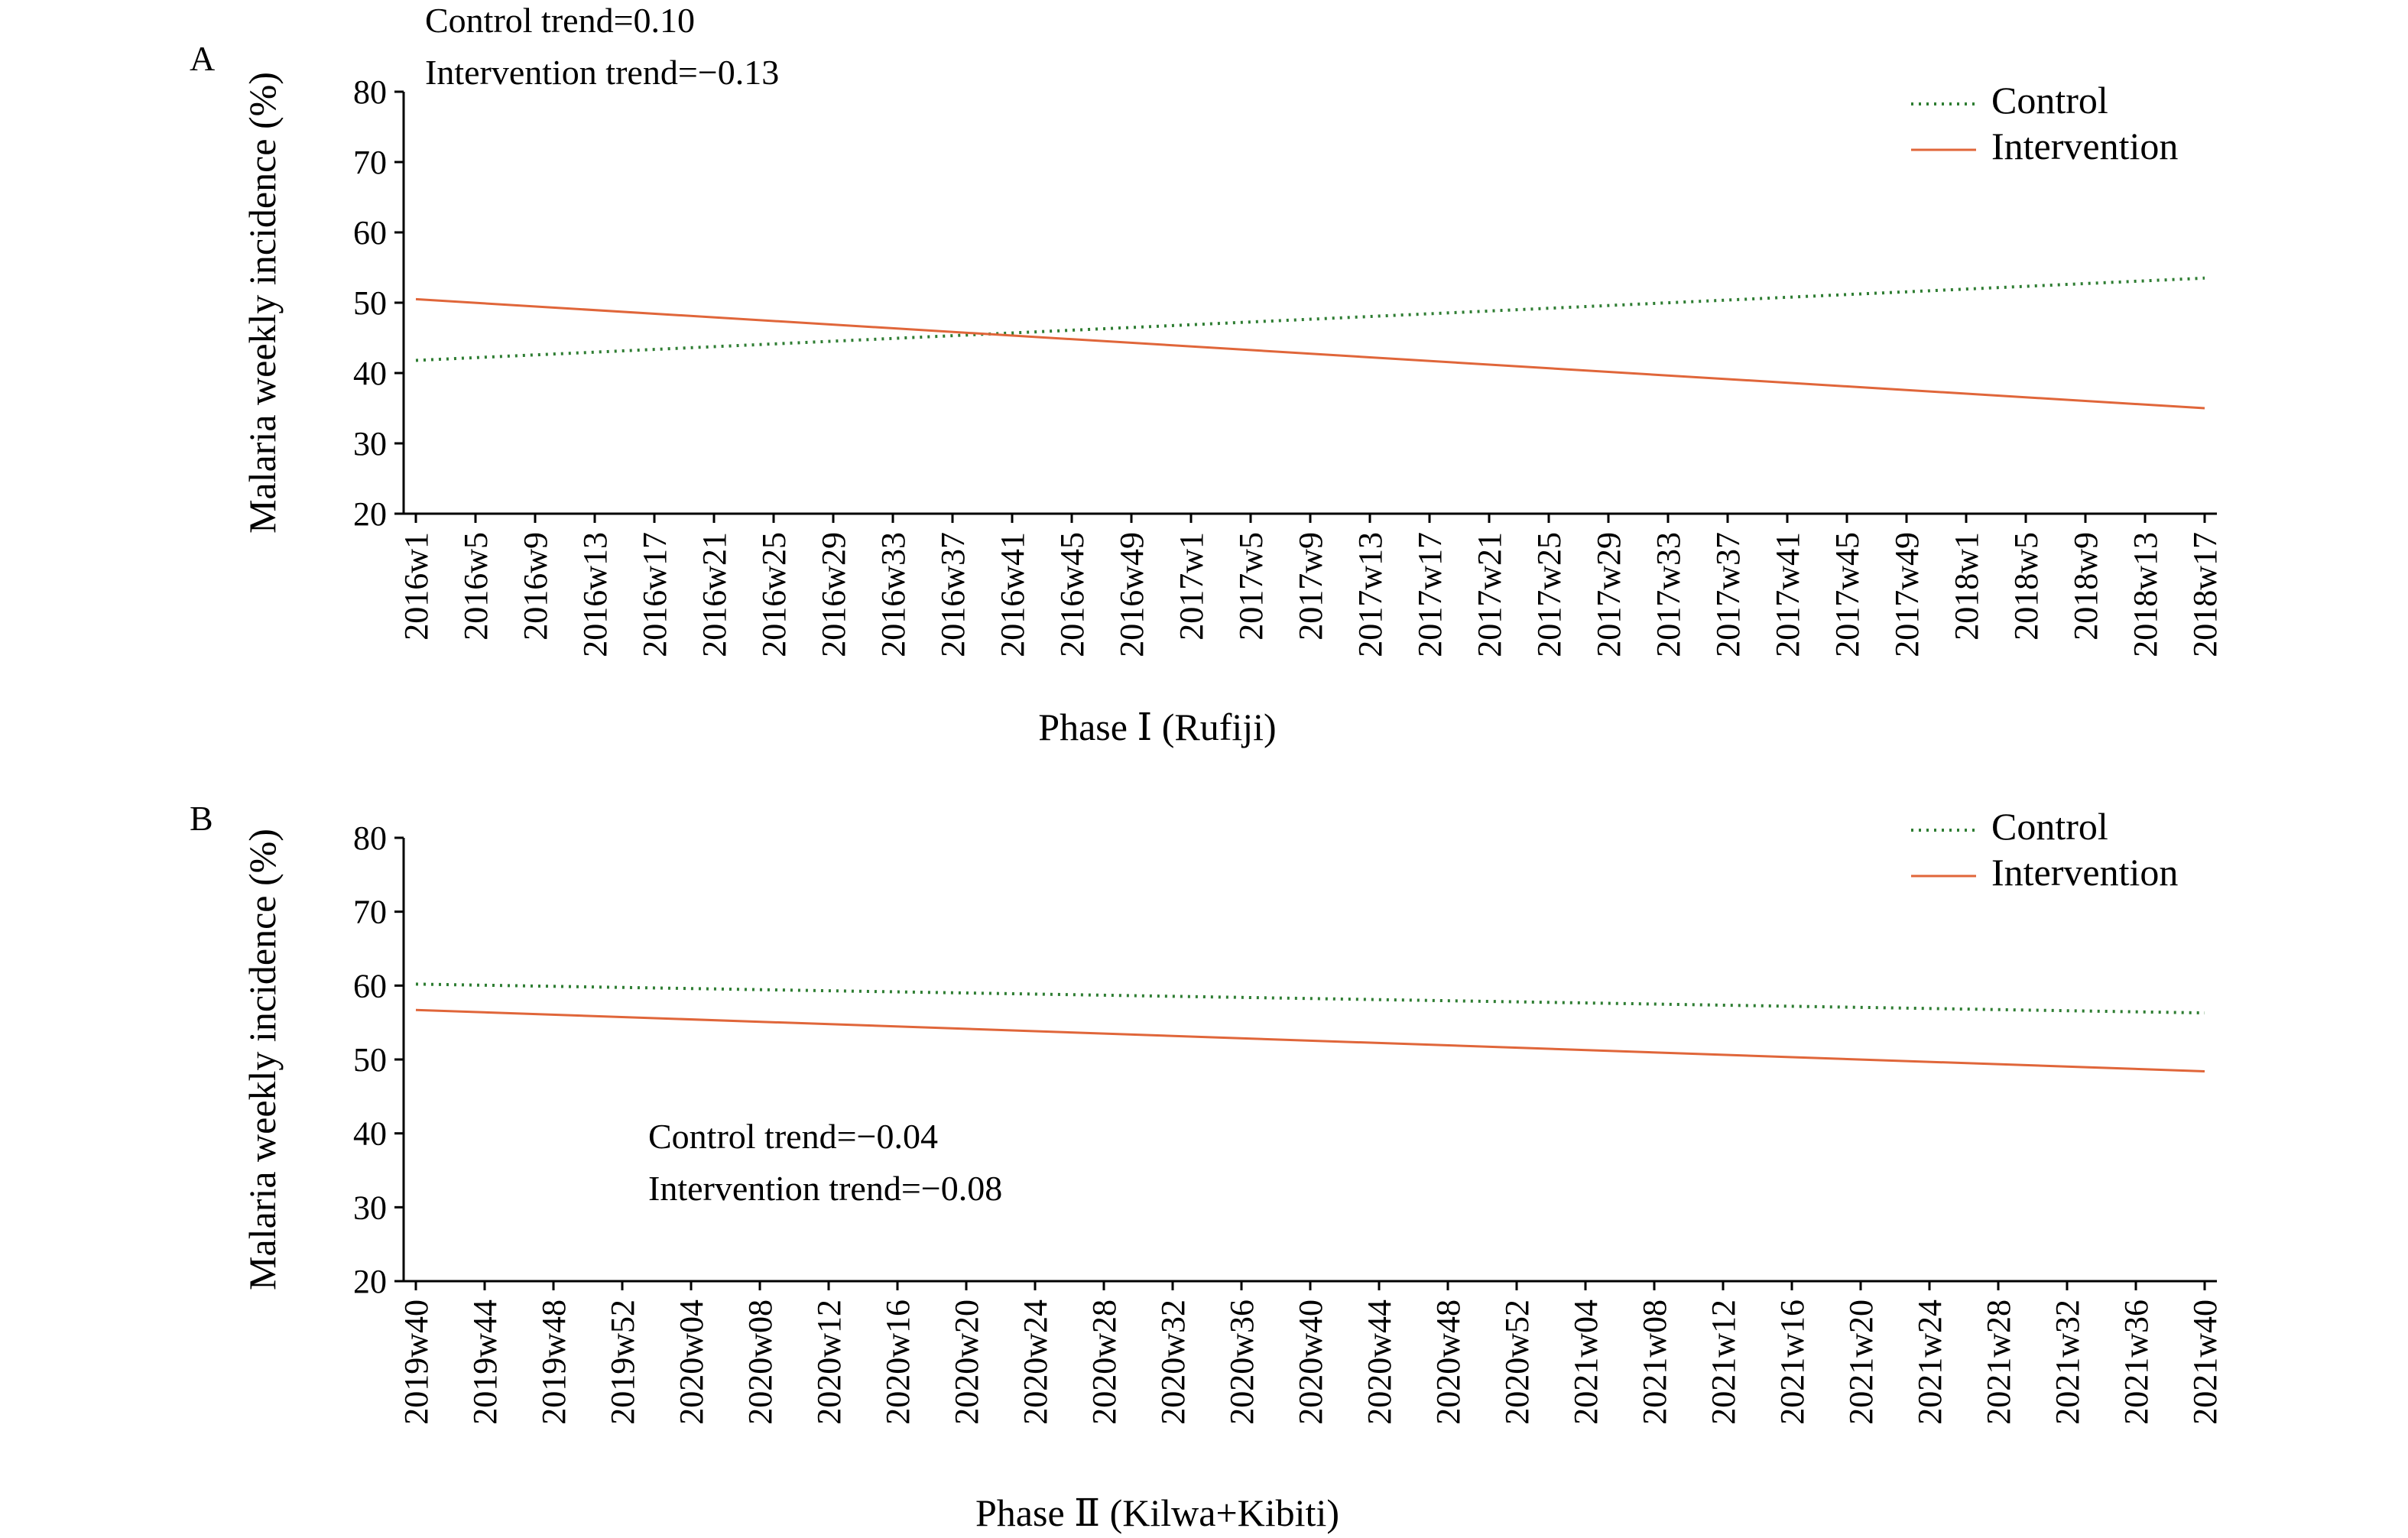 This screenshot has width=2408, height=1538. What do you see at coordinates (793, 1137) in the screenshot?
I see `panel-b-trend-annotation: Control trend=−0.04` at bounding box center [793, 1137].